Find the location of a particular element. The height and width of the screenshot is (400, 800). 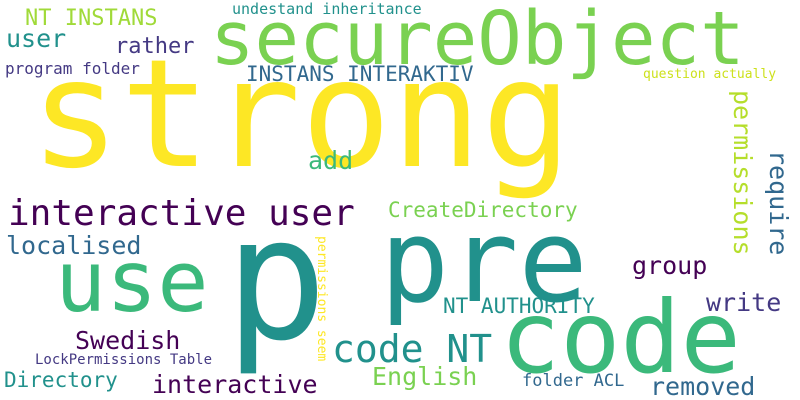

word-secureObject: secureObject is located at coordinates (477, 41).